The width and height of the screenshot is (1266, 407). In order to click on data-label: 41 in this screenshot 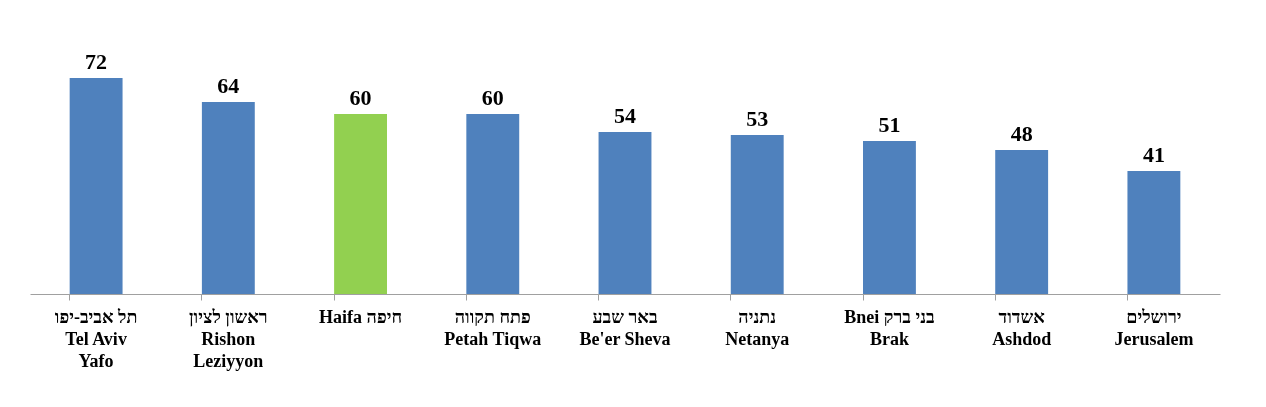, I will do `click(1153, 154)`.